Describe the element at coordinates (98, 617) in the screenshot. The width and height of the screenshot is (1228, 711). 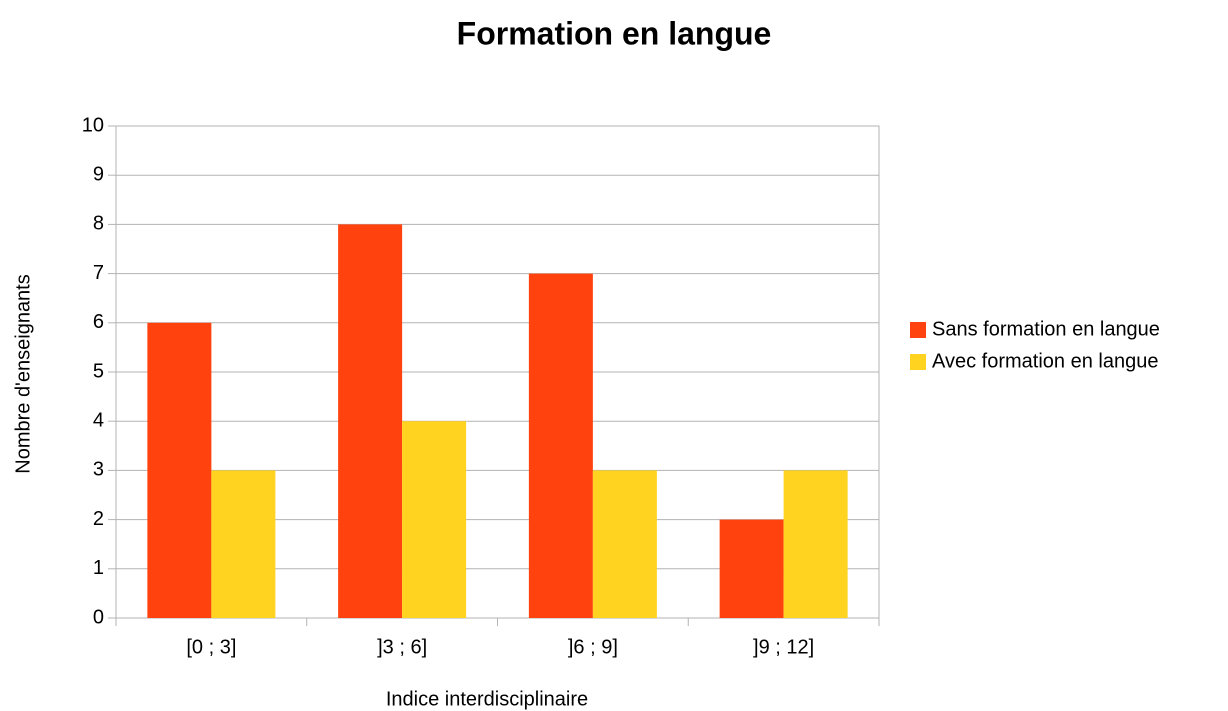
I see `y-tick-label: 0` at that location.